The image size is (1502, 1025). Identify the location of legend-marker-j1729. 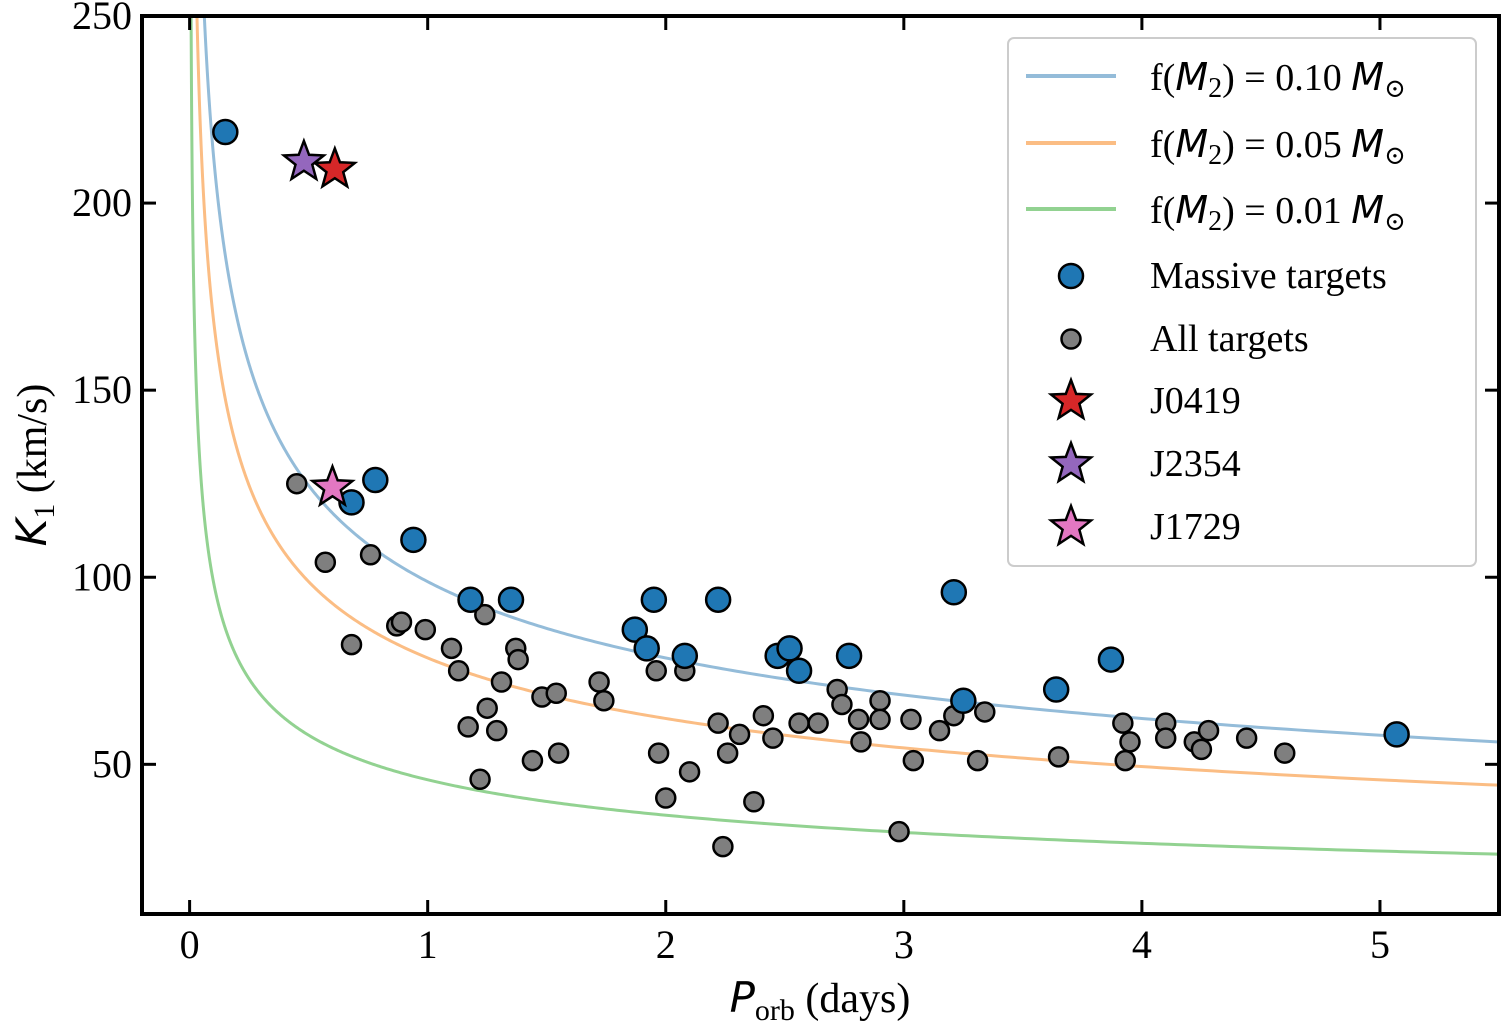
(1071, 524).